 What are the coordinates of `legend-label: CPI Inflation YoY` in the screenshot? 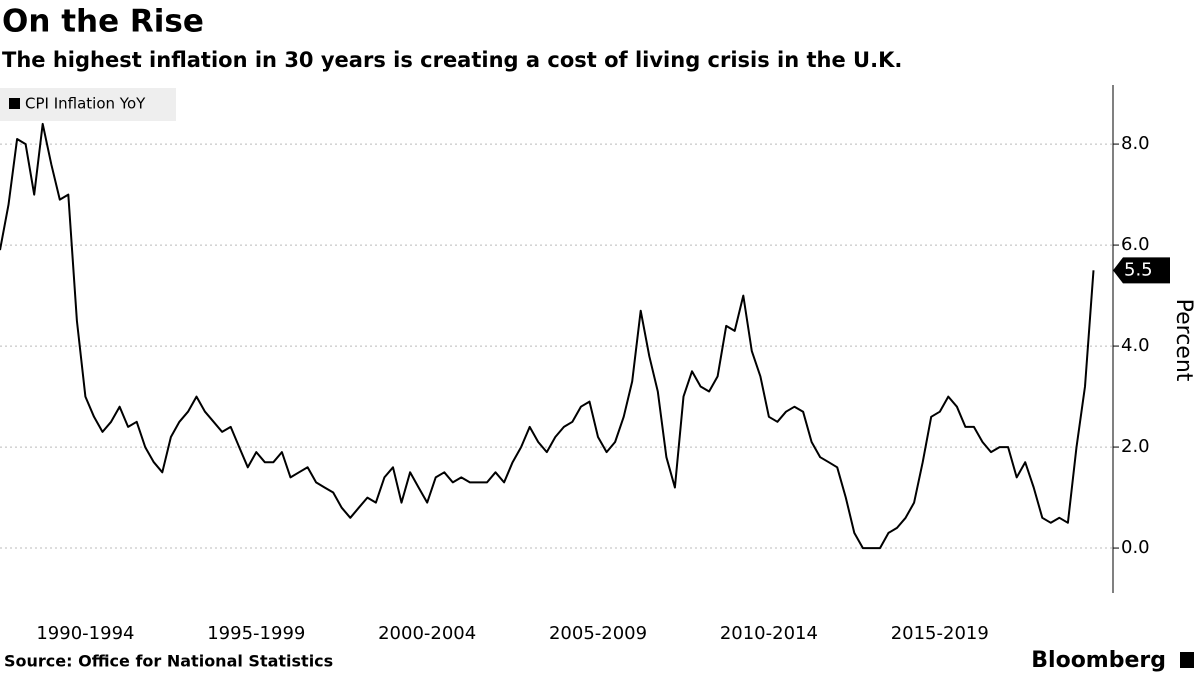 It's located at (85, 104).